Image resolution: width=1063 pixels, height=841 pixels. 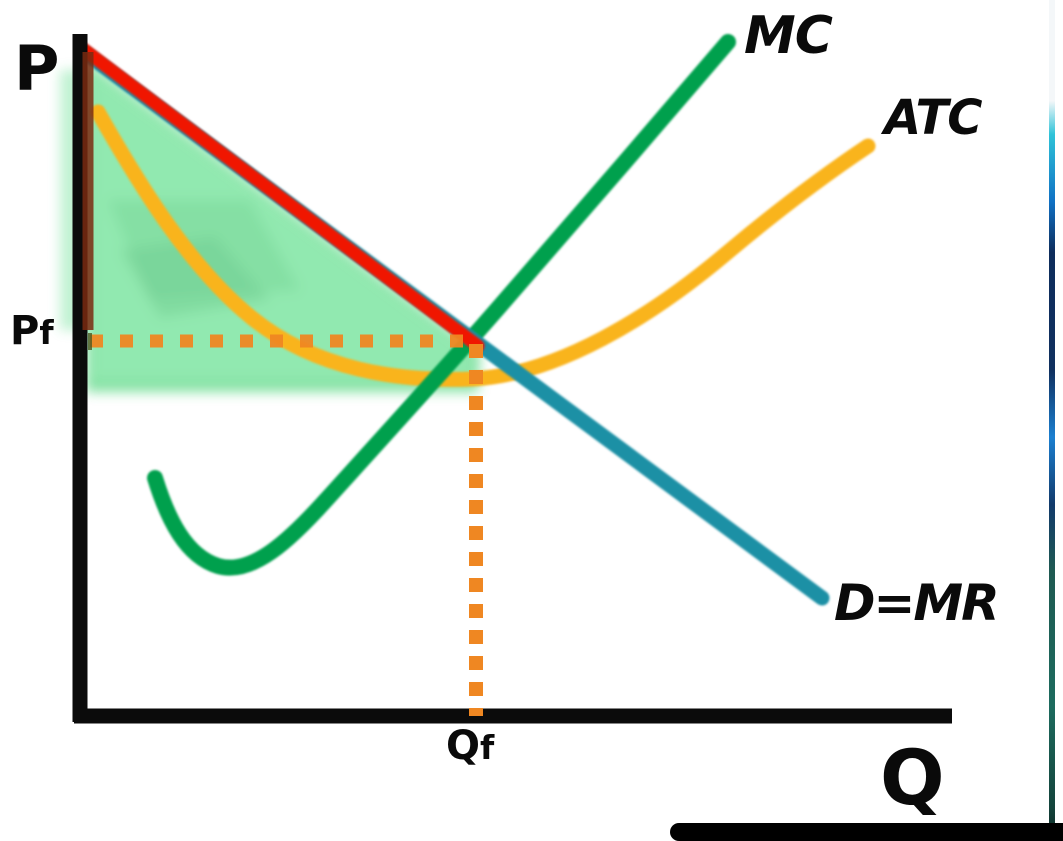 I want to click on pf-main: P, so click(x=25, y=331).